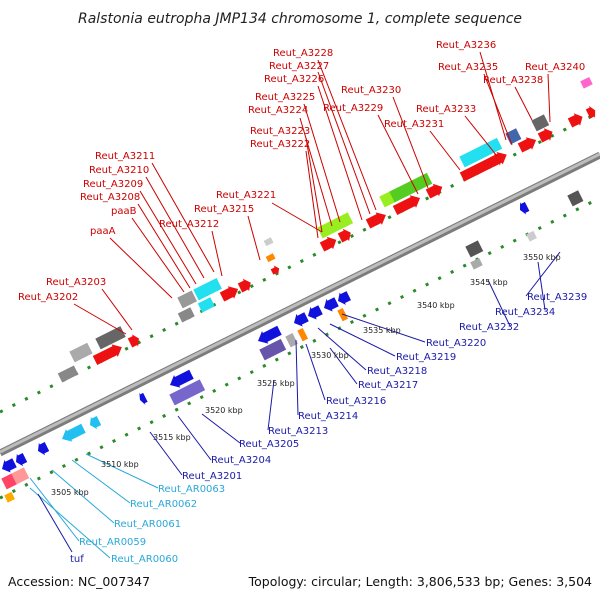 This screenshot has height=600, width=600. Describe the element at coordinates (356, 401) in the screenshot. I see `gene-label: Reut_A3216` at that location.